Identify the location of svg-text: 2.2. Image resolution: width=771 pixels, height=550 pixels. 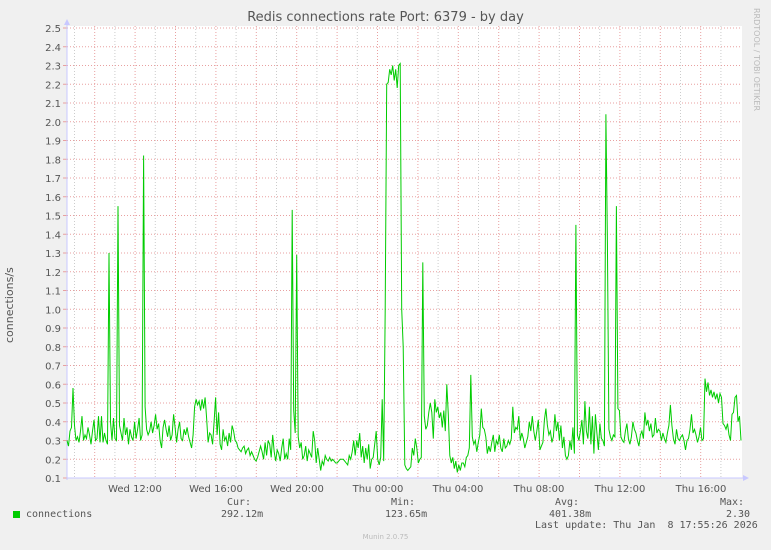
(53, 85).